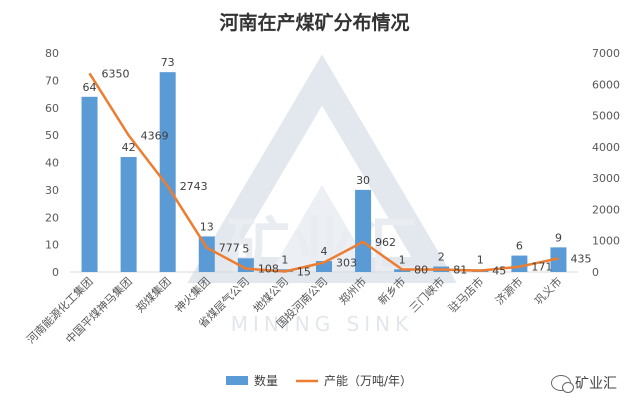 The width and height of the screenshot is (629, 401). Describe the element at coordinates (547, 290) in the screenshot. I see `x-tick-label: 巩义市` at that location.